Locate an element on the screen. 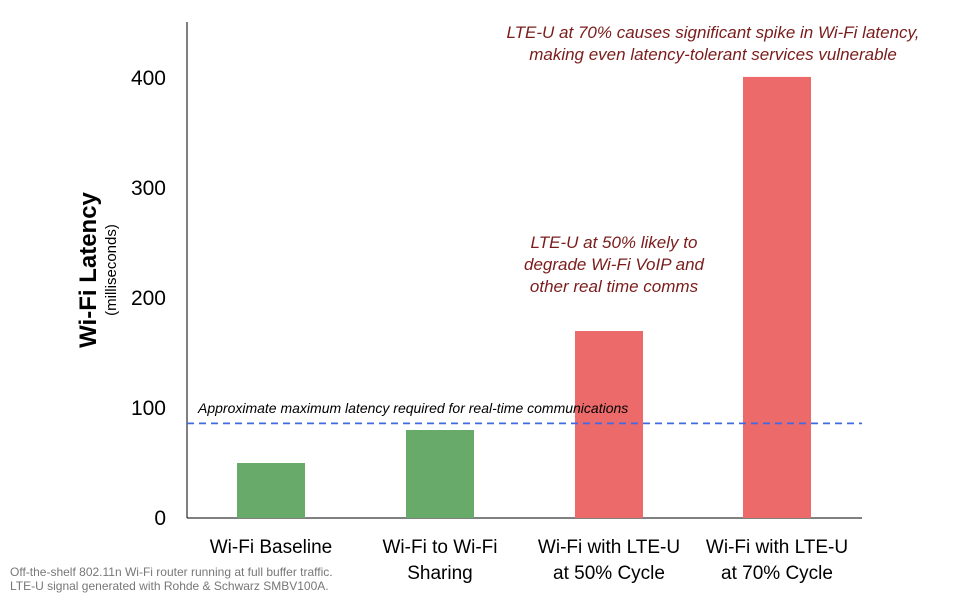  annotation-line: degrade Wi-Fi VoIP and is located at coordinates (614, 264).